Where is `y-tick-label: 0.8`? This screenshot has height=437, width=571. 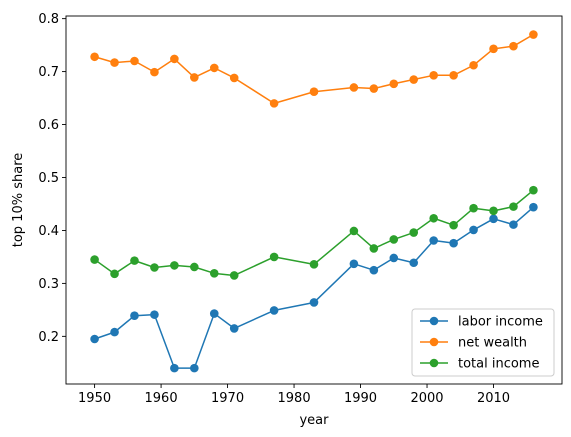
y-tick-label: 0.8 is located at coordinates (48, 19).